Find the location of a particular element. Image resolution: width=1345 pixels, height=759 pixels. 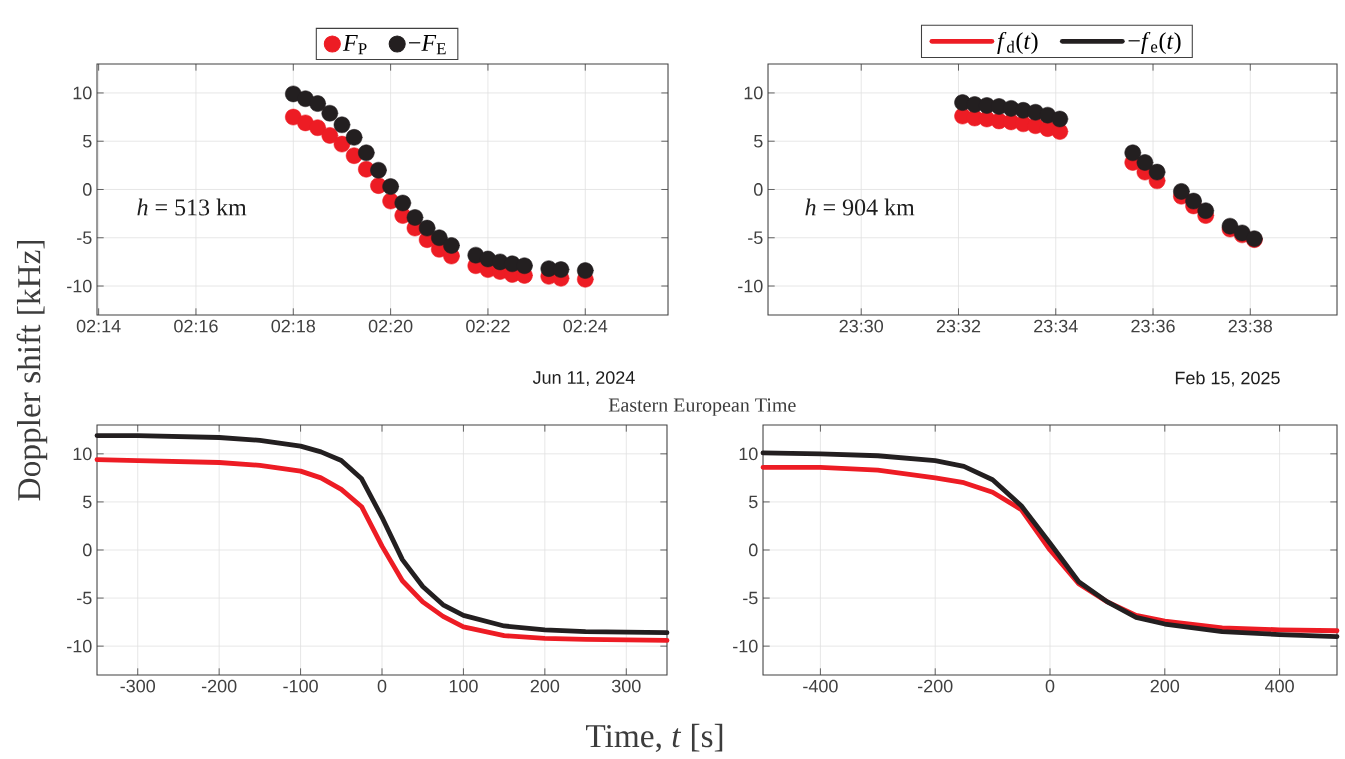

annotation: h = 904 km is located at coordinates (860, 207).